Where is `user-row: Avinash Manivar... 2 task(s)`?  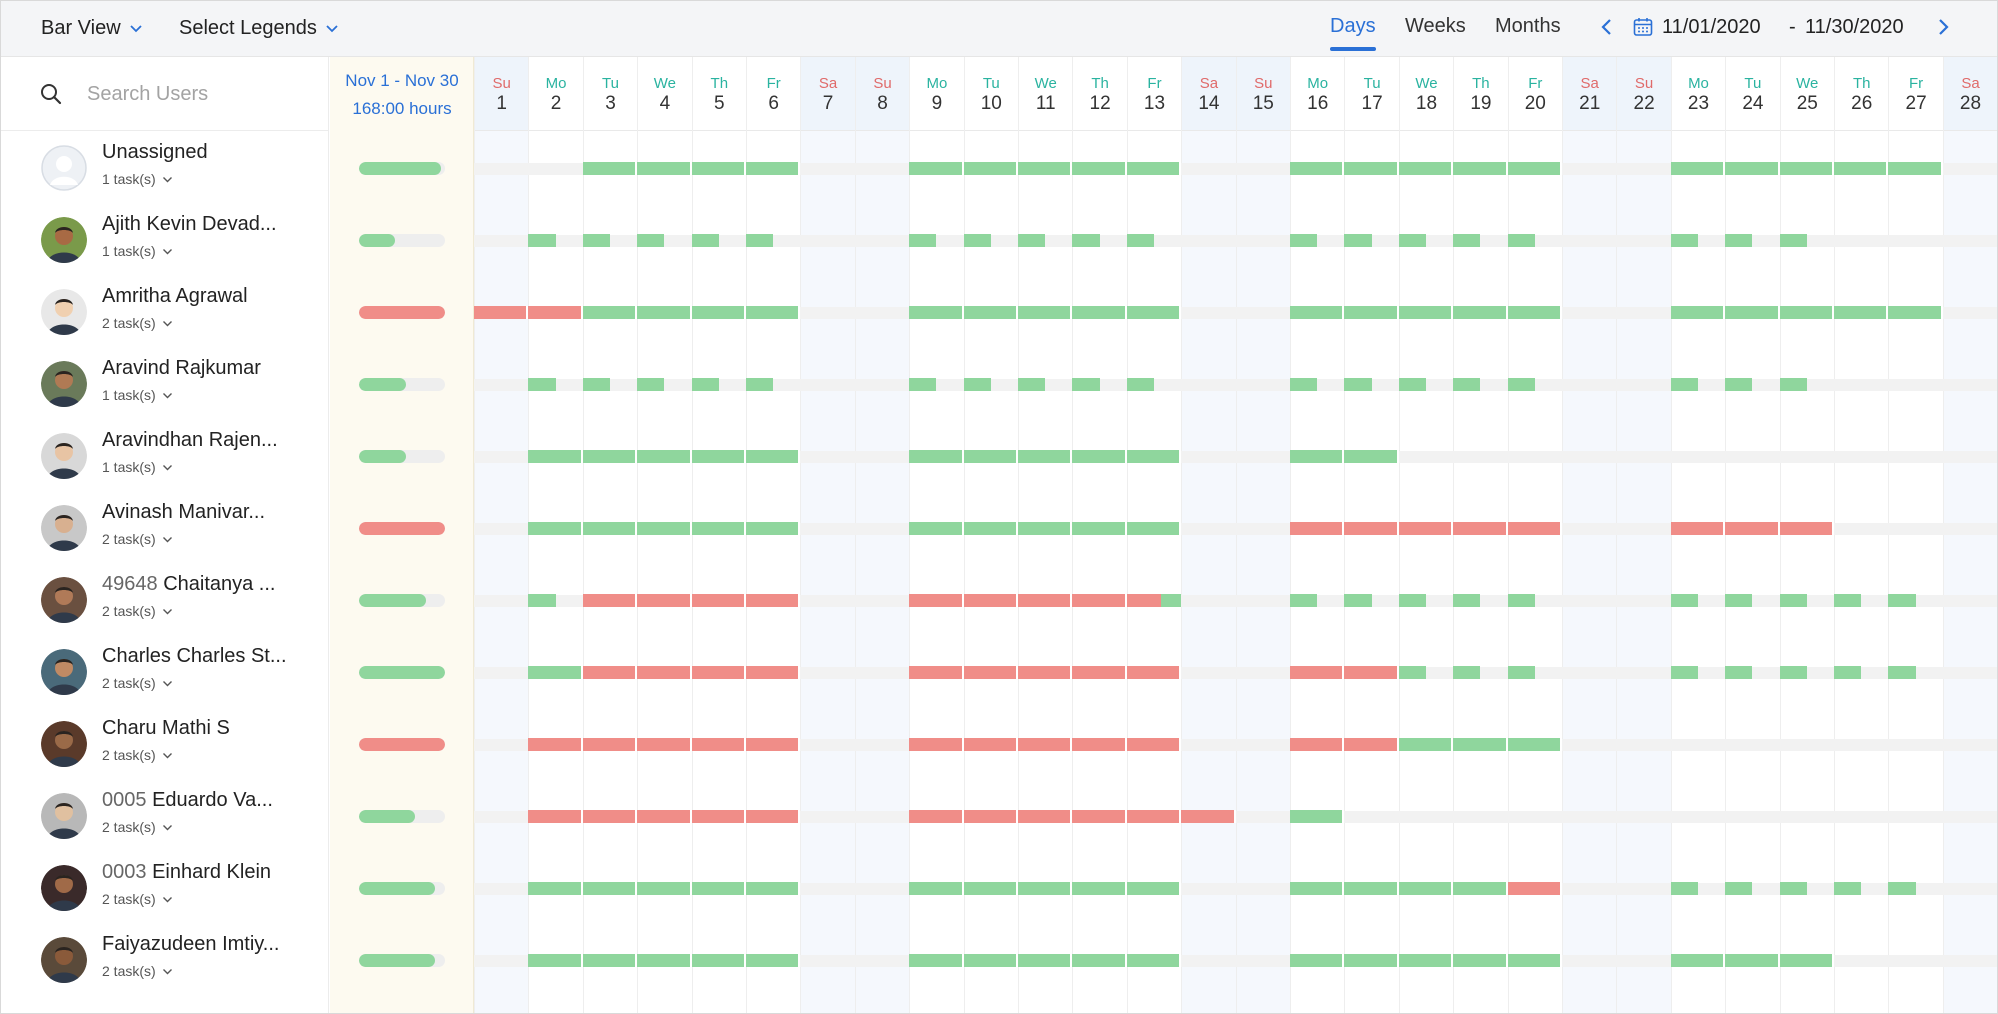 user-row: Avinash Manivar... 2 task(s) is located at coordinates (165, 527).